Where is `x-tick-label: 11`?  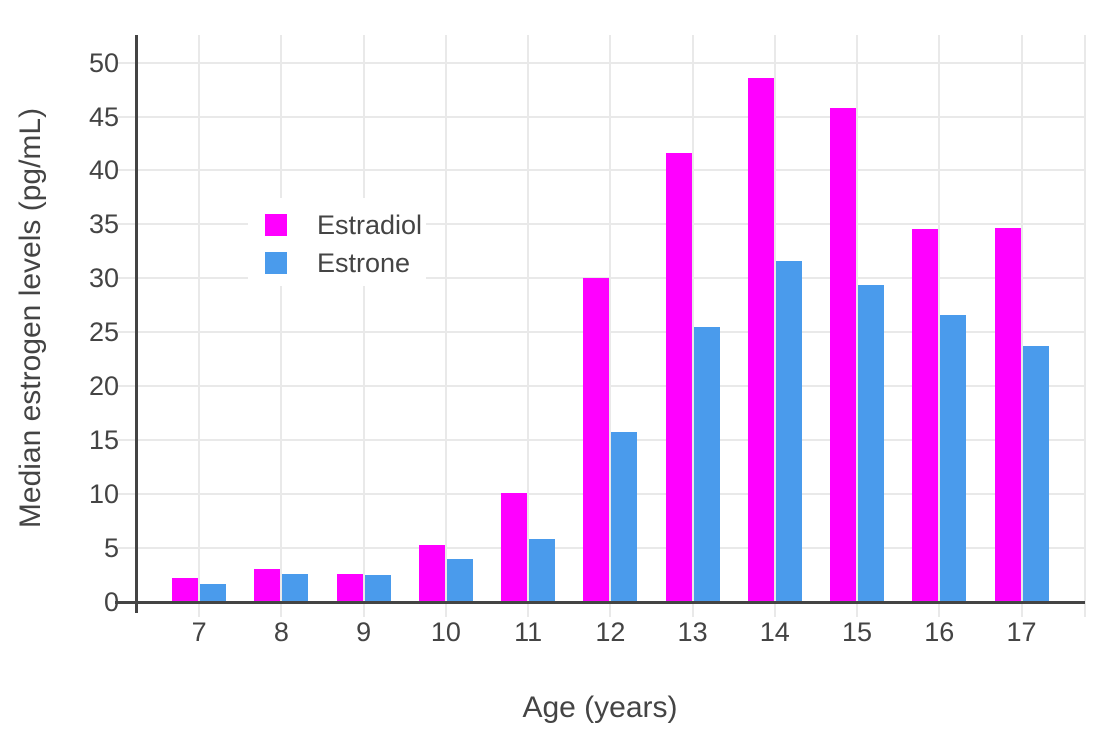 x-tick-label: 11 is located at coordinates (528, 632).